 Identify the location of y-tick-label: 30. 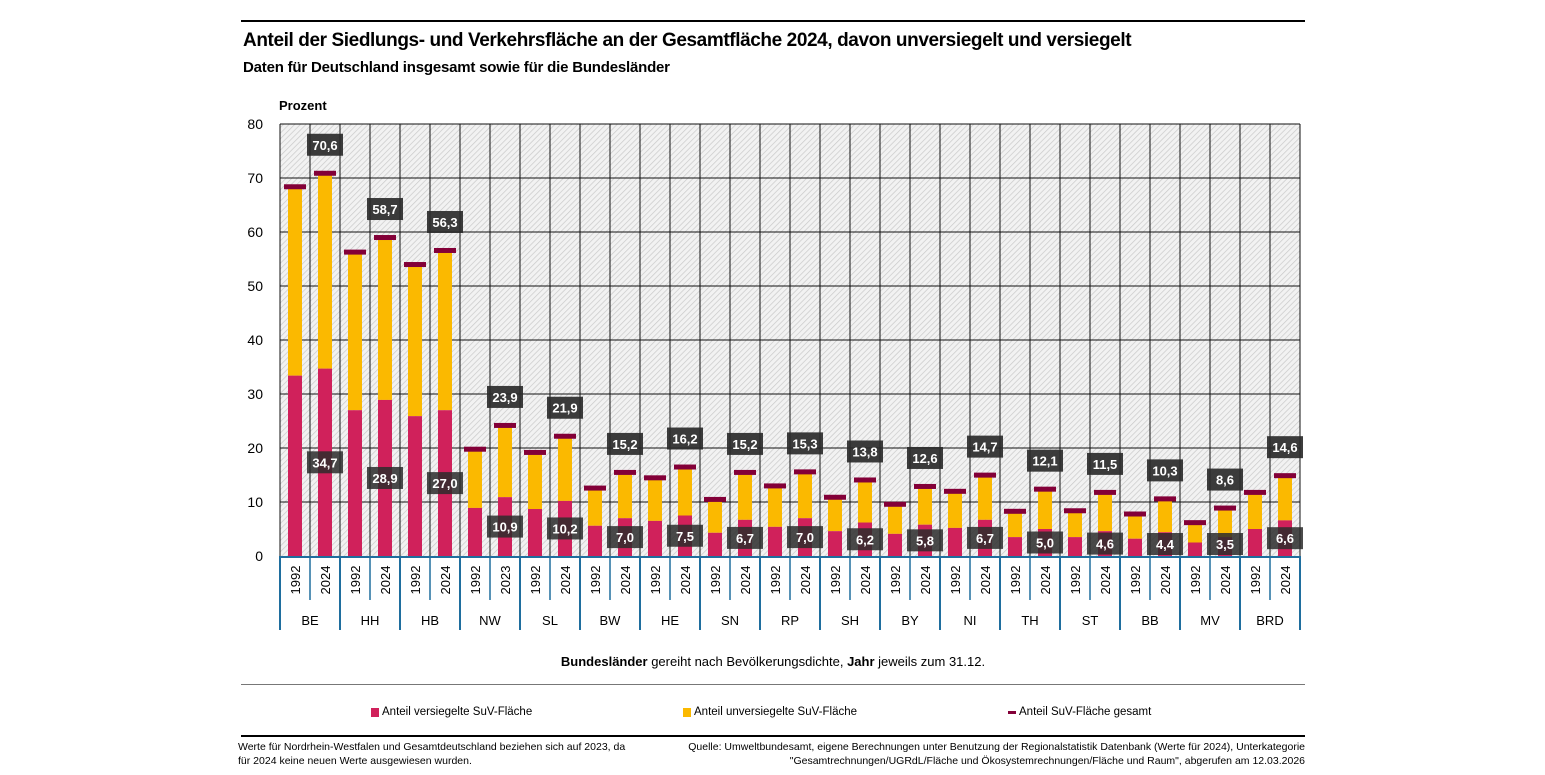
(255, 394).